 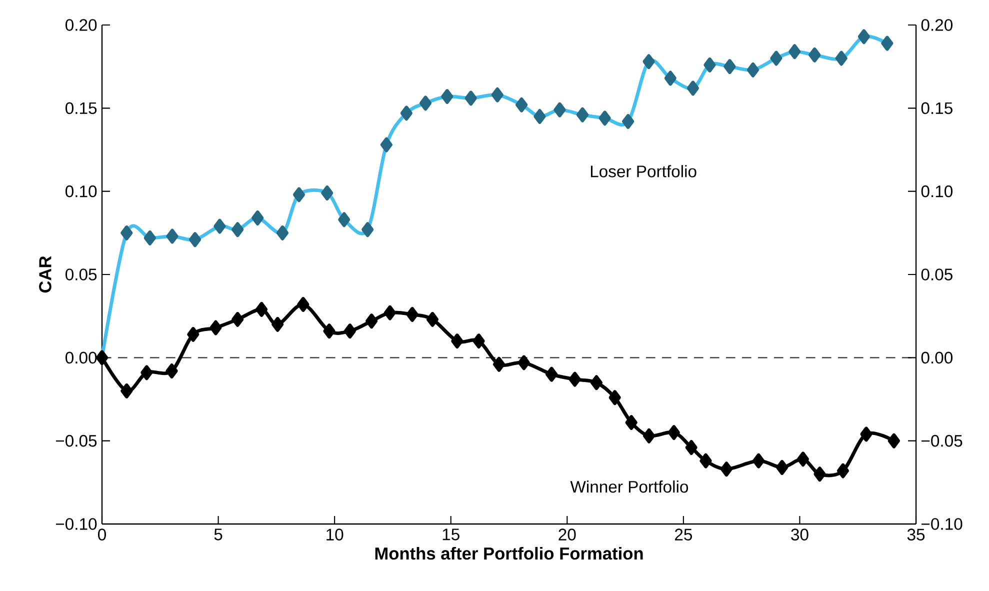 I want to click on x-tick-label: 0, so click(x=102, y=534).